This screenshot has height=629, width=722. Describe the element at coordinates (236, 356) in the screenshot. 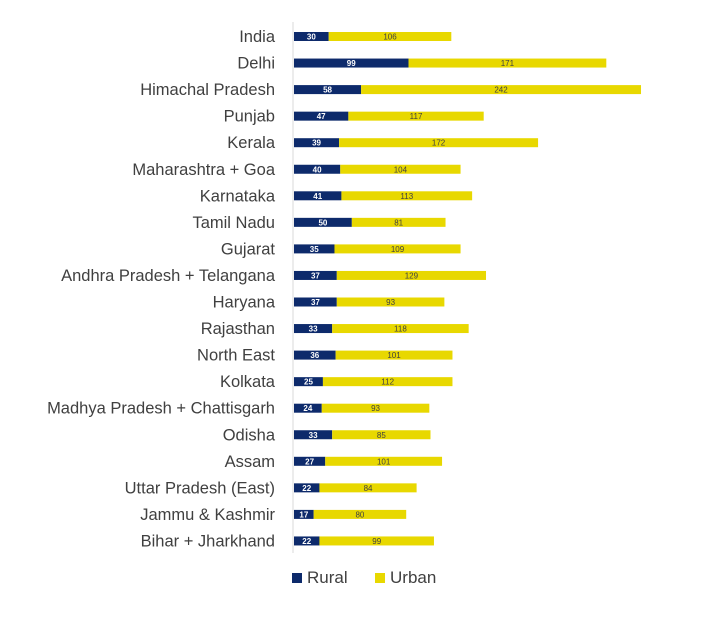

I see `category-label-north-east: North East` at that location.